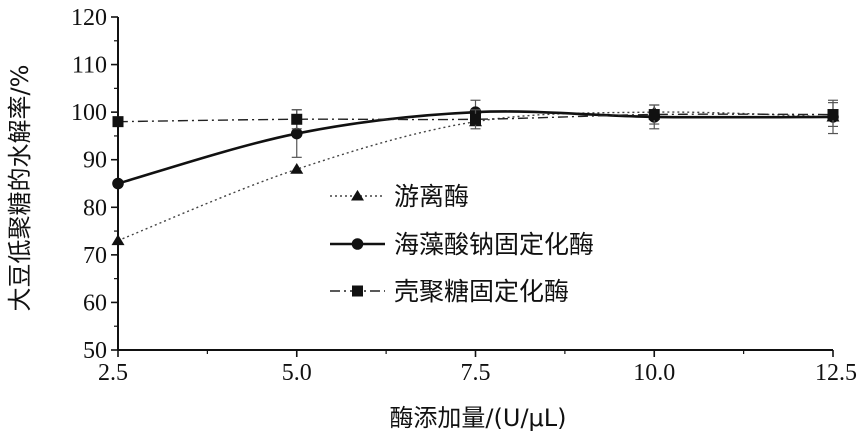 Image resolution: width=860 pixels, height=437 pixels. Describe the element at coordinates (654, 373) in the screenshot. I see `x-tick-label: 10.0` at that location.